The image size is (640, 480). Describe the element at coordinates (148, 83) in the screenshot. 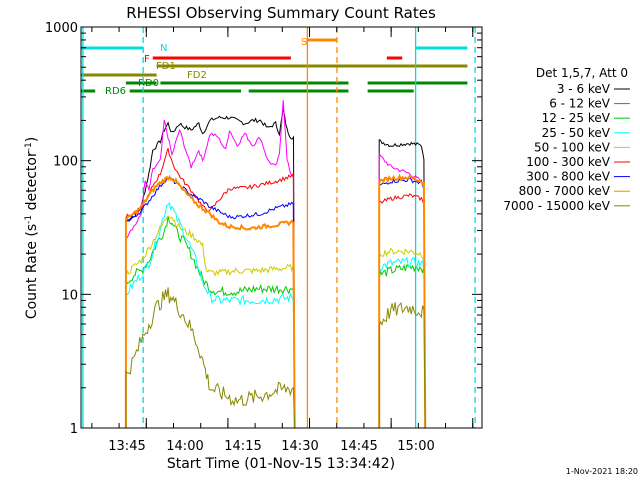

I see `flag-label-rd0: RD0` at that location.